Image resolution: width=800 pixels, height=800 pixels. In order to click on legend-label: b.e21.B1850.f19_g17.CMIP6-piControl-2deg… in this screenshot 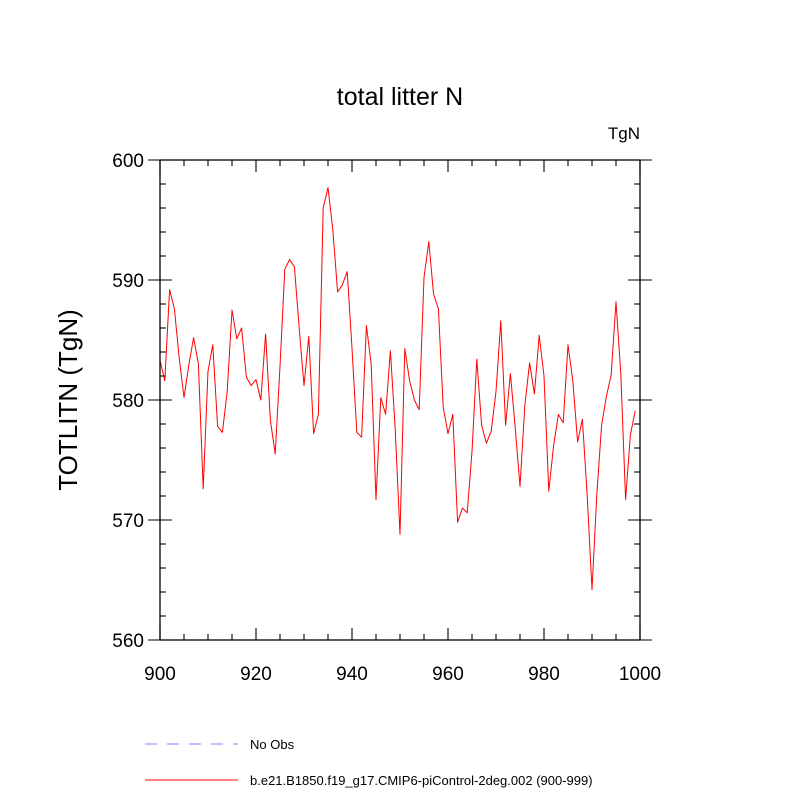, I will do `click(421, 780)`.